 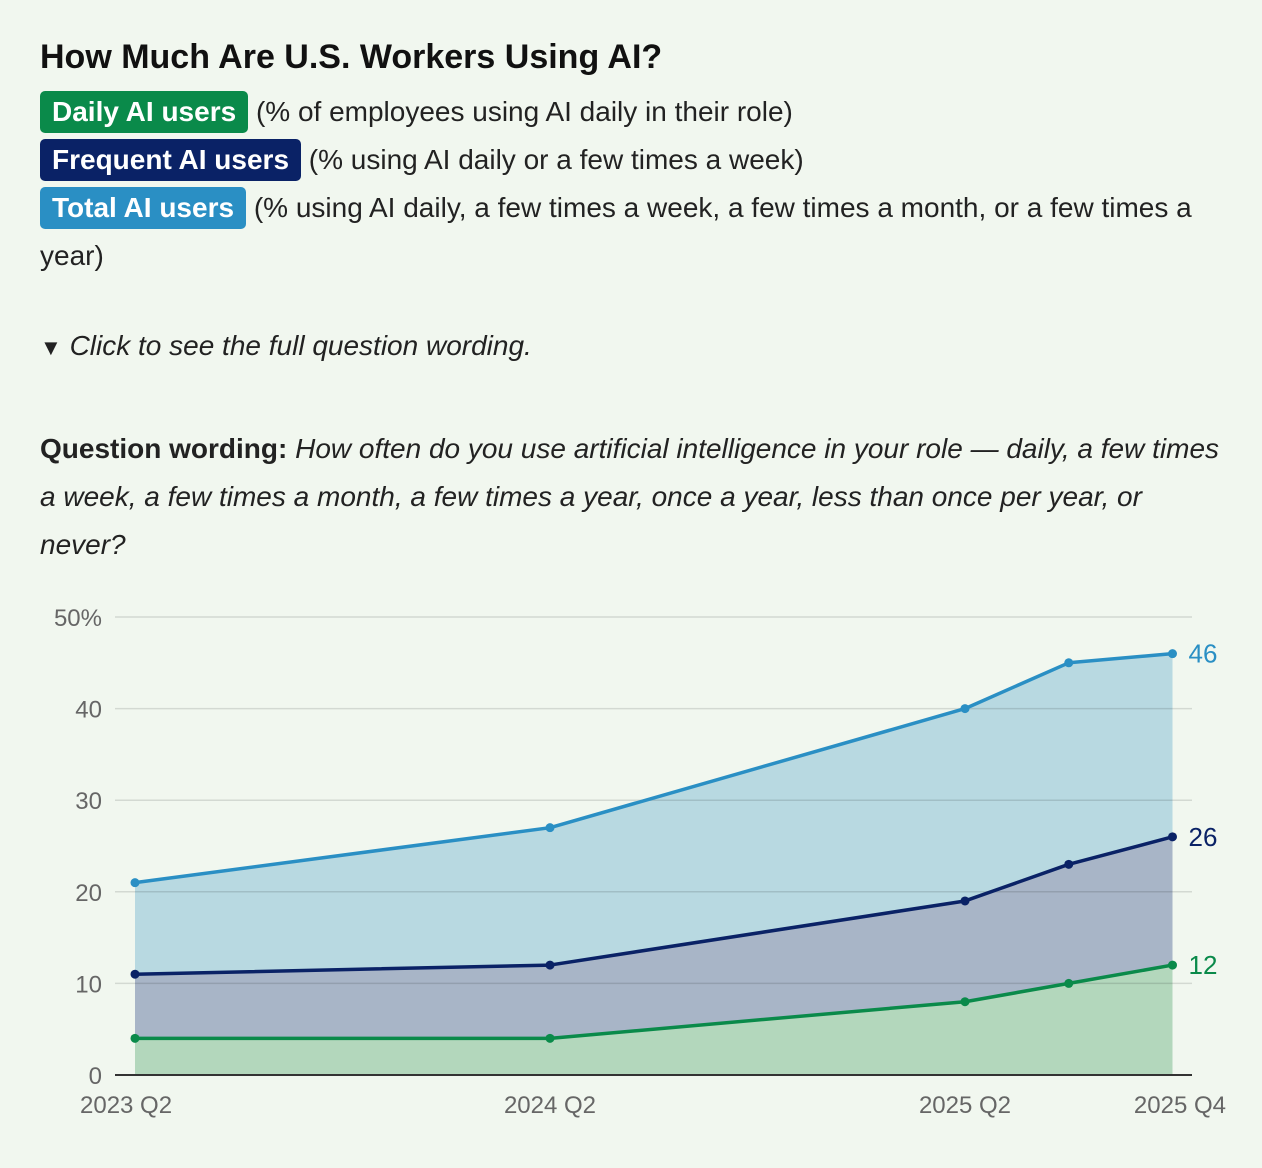 I want to click on y-tick-label: 30, so click(x=88, y=801).